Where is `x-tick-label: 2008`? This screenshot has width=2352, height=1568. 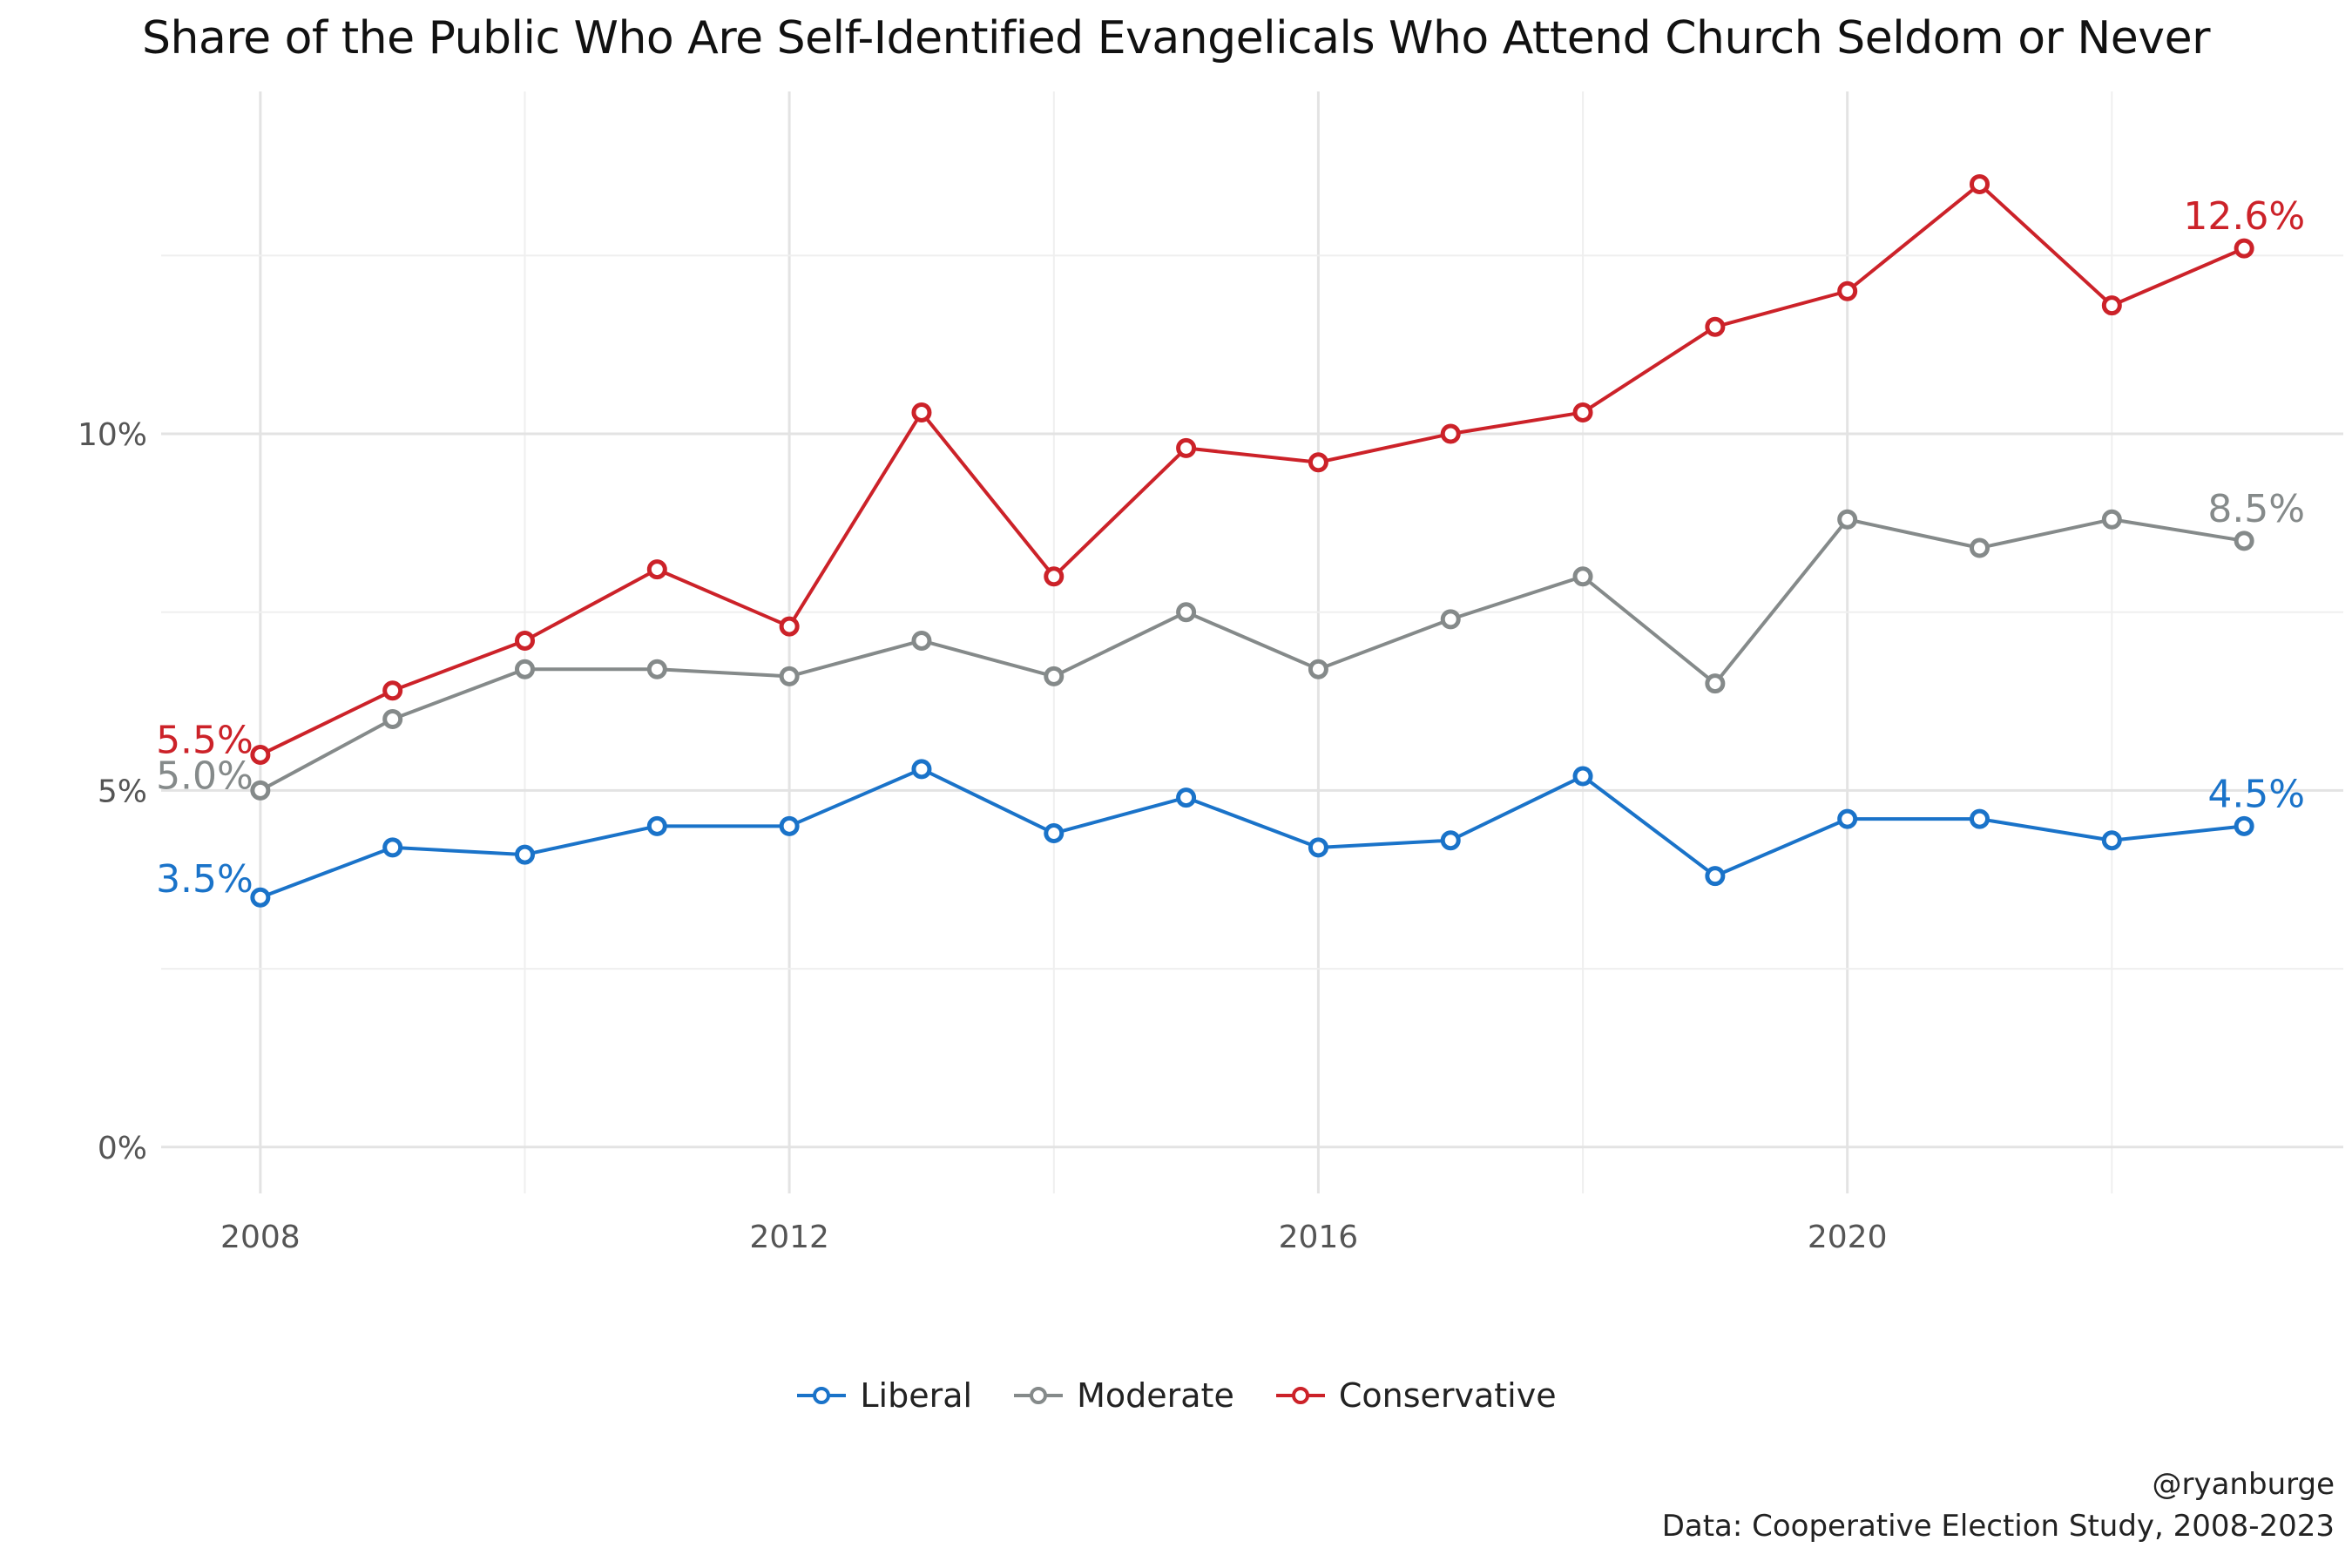 x-tick-label: 2008 is located at coordinates (260, 1237).